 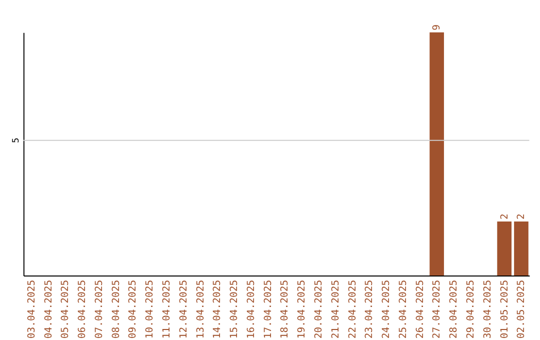 I want to click on x-tick-label: 06.04.2025, so click(x=82, y=309).